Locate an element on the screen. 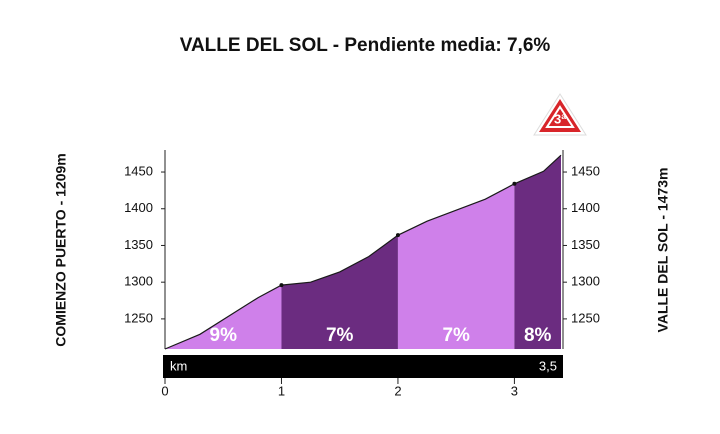 This screenshot has width=720, height=434. y-tick-label: 1300 is located at coordinates (138, 281).